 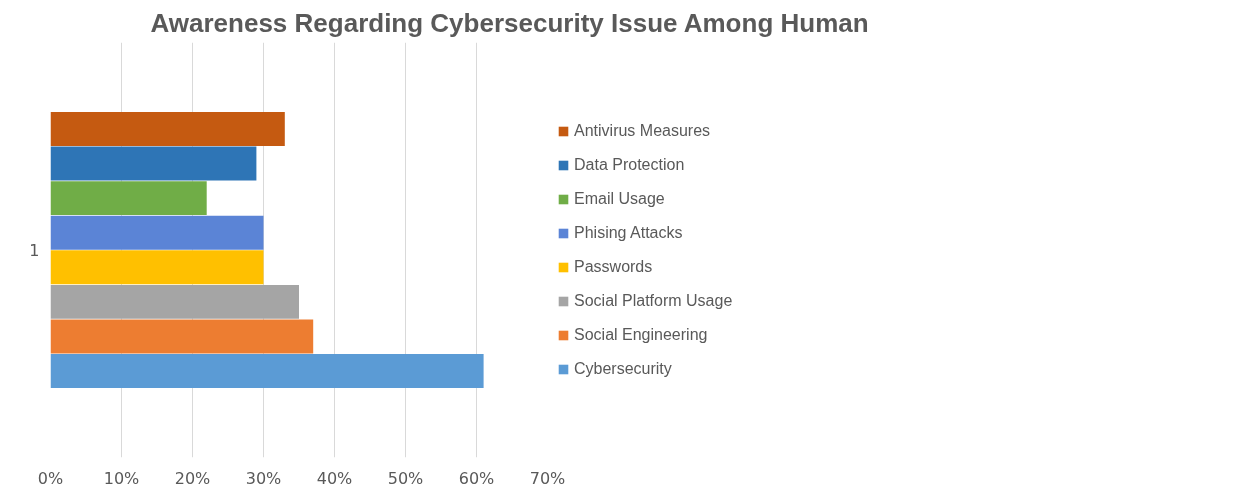 I want to click on x-tick-label: 60%, so click(x=476, y=478).